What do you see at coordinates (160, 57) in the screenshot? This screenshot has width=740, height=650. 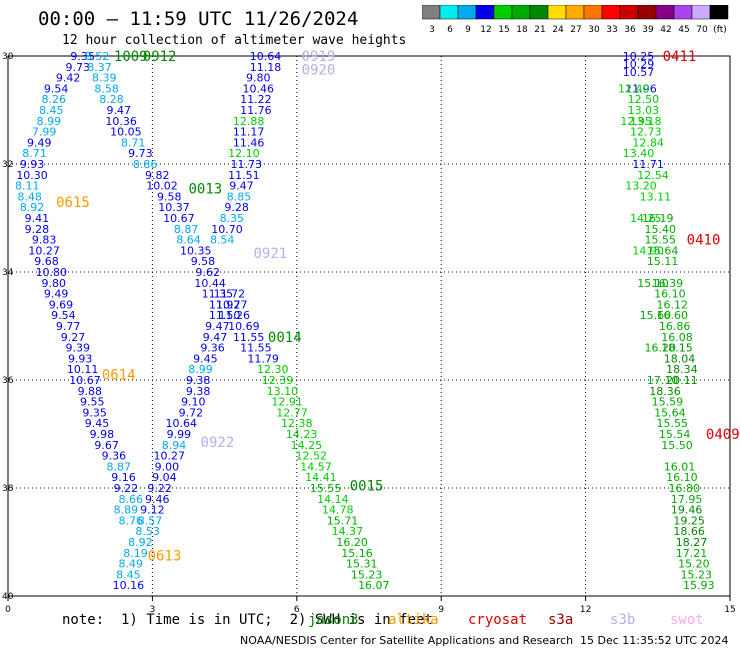 I see `pass-id-label: 0912` at bounding box center [160, 57].